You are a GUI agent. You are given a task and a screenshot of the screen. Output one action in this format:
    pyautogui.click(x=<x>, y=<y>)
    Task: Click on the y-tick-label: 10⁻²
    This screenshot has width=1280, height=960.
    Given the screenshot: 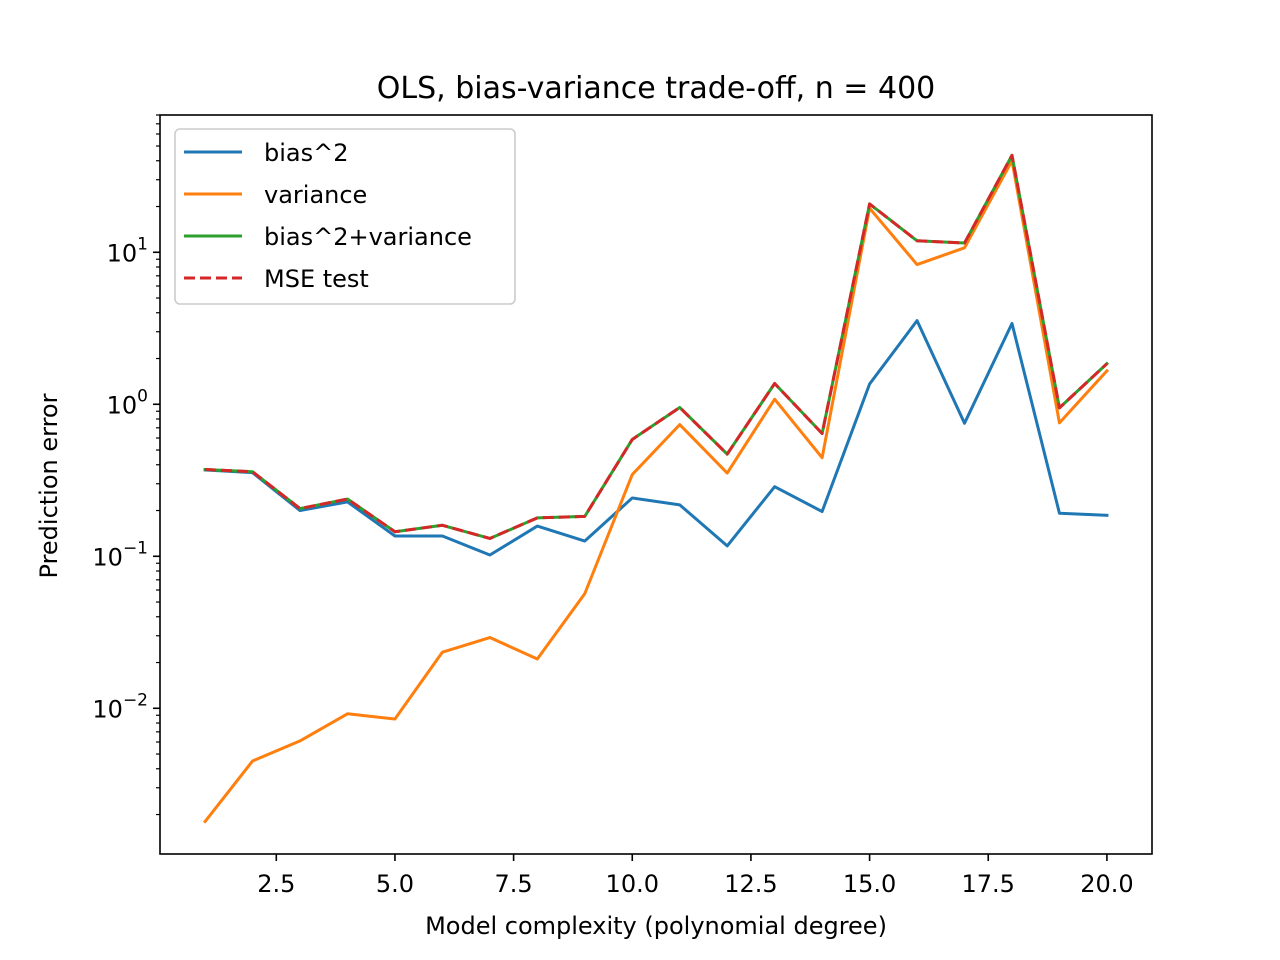 What is the action you would take?
    pyautogui.click(x=120, y=706)
    